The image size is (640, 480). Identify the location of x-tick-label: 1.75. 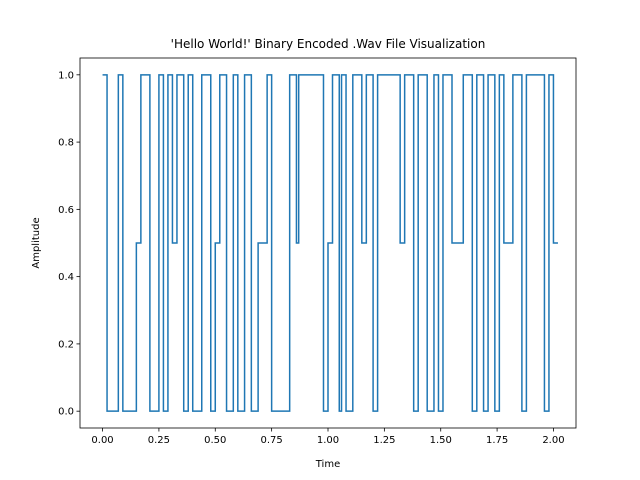
(497, 440).